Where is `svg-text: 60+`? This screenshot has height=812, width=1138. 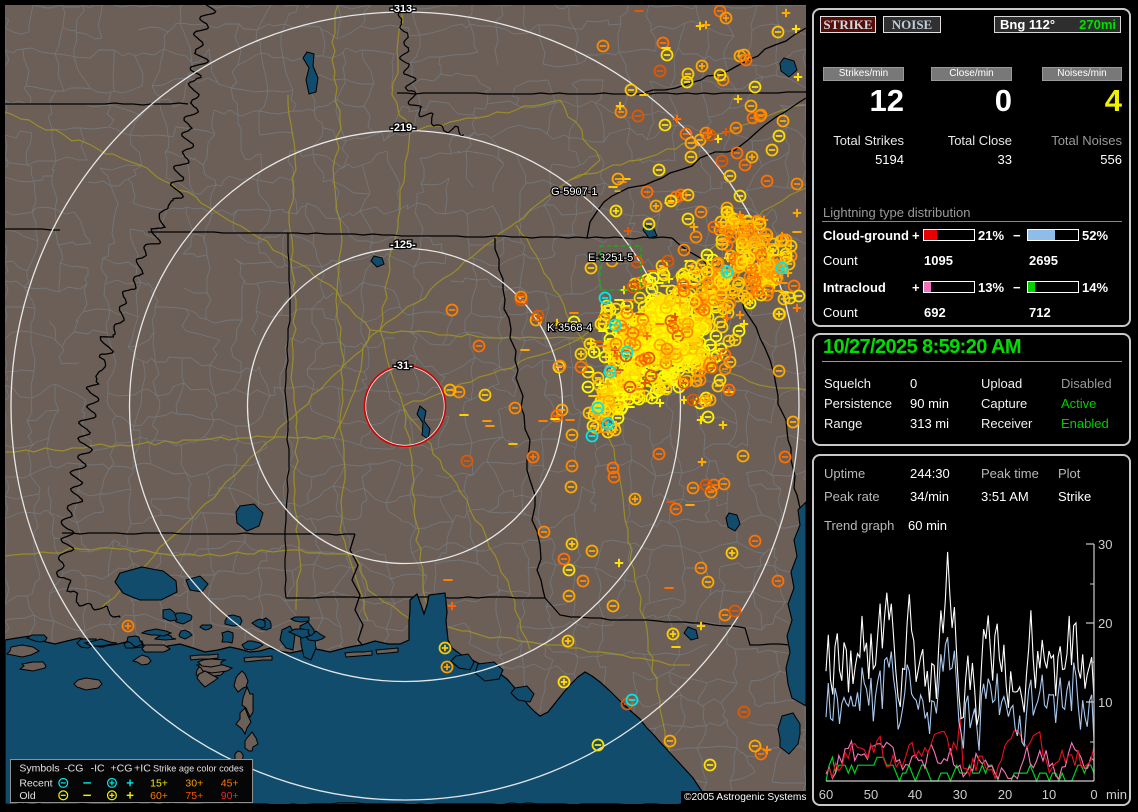
svg-text: 60+ is located at coordinates (159, 796).